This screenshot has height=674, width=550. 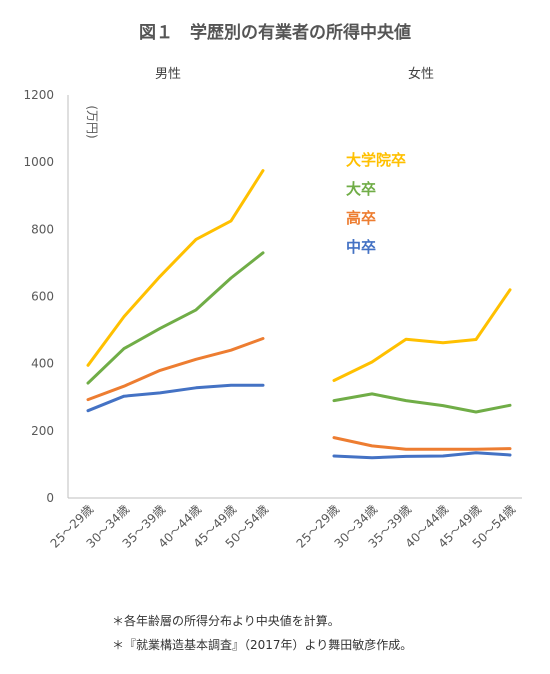 I want to click on footnote-2: ＊『就業構造基本調査』（2017年）より舞田敏彦作成。, so click(x=262, y=645).